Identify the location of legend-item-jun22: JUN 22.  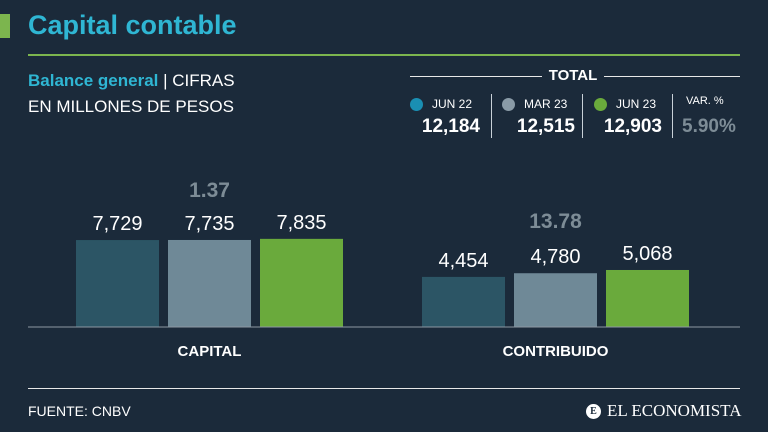
(441, 104).